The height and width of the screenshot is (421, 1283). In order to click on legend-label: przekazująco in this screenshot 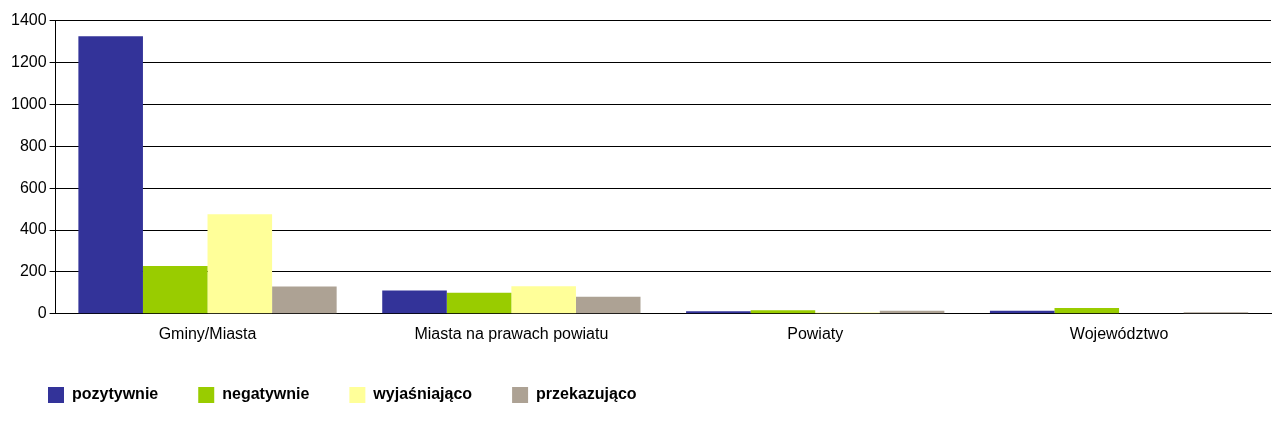, I will do `click(586, 394)`.